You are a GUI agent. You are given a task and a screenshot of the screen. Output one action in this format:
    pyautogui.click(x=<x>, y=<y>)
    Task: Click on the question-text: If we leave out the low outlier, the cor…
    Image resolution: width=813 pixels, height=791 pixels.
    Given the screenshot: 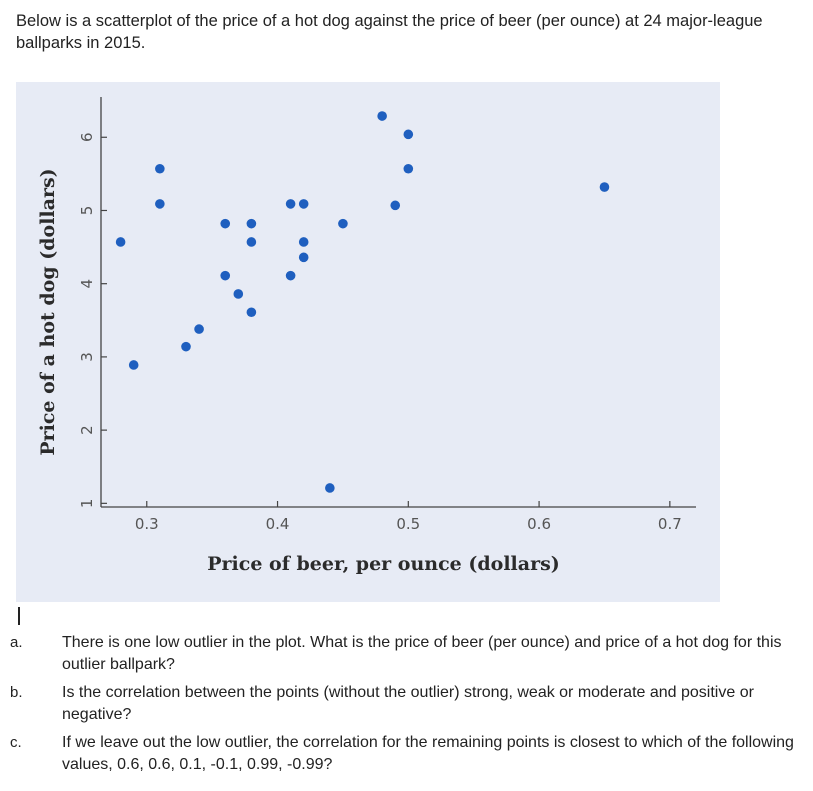 What is the action you would take?
    pyautogui.click(x=428, y=753)
    